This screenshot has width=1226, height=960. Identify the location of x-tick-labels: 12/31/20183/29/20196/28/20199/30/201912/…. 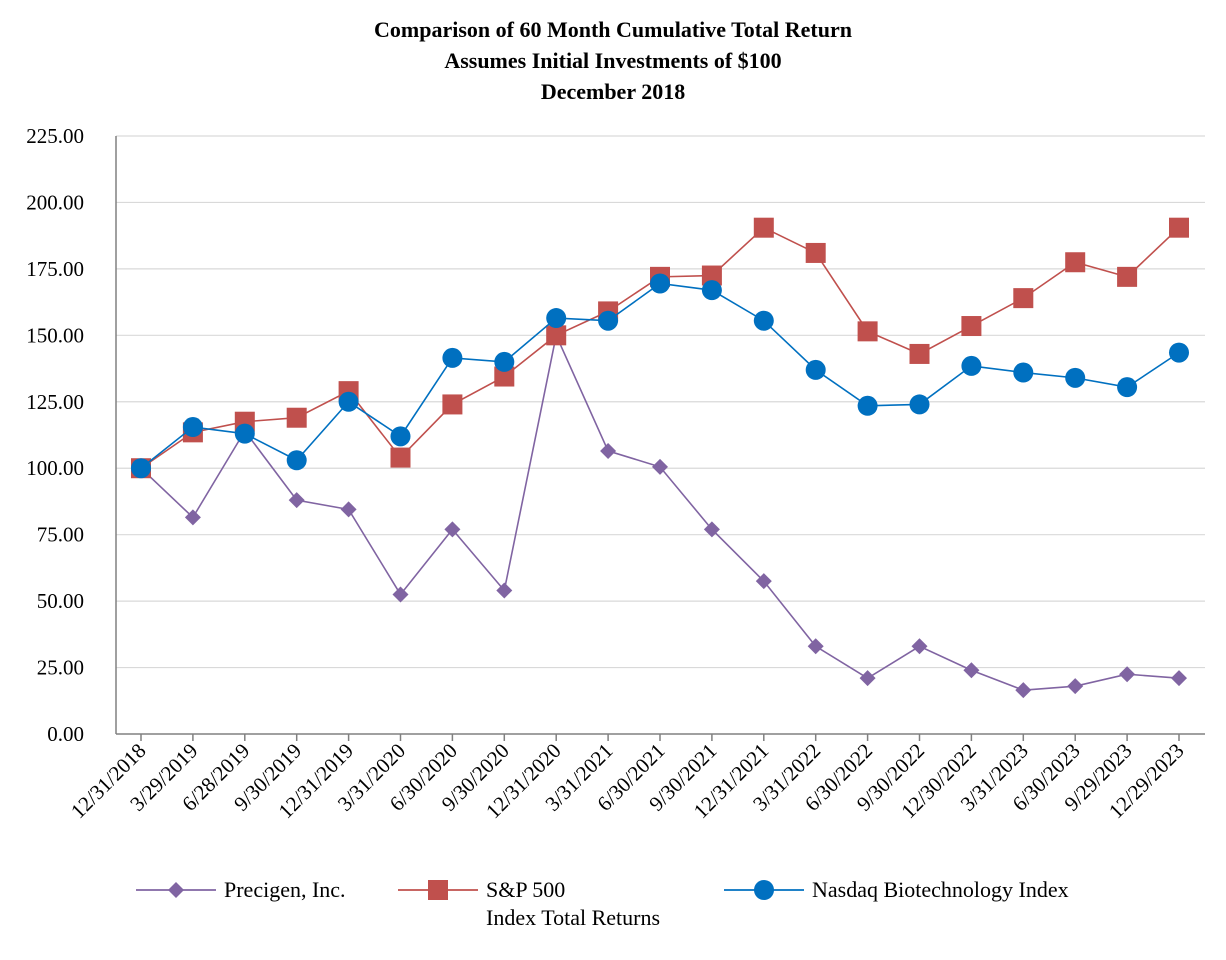
(627, 781).